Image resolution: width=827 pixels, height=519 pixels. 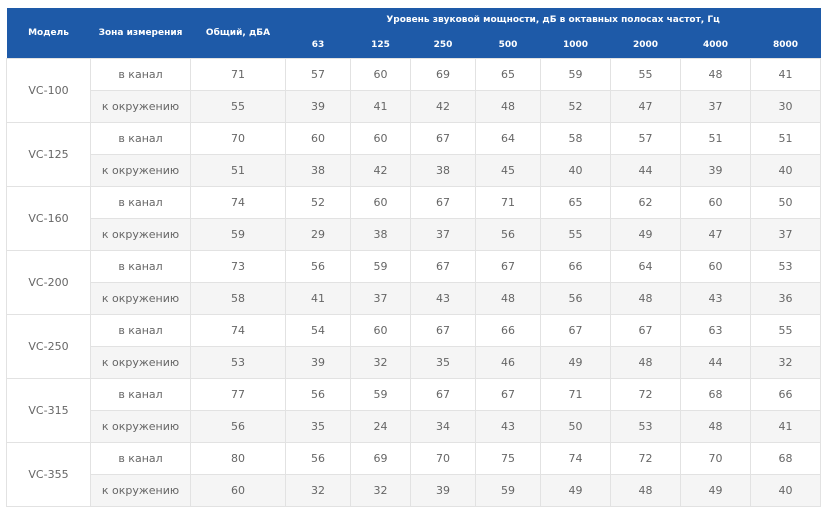 I want to click on value-cell: 58, so click(x=575, y=138).